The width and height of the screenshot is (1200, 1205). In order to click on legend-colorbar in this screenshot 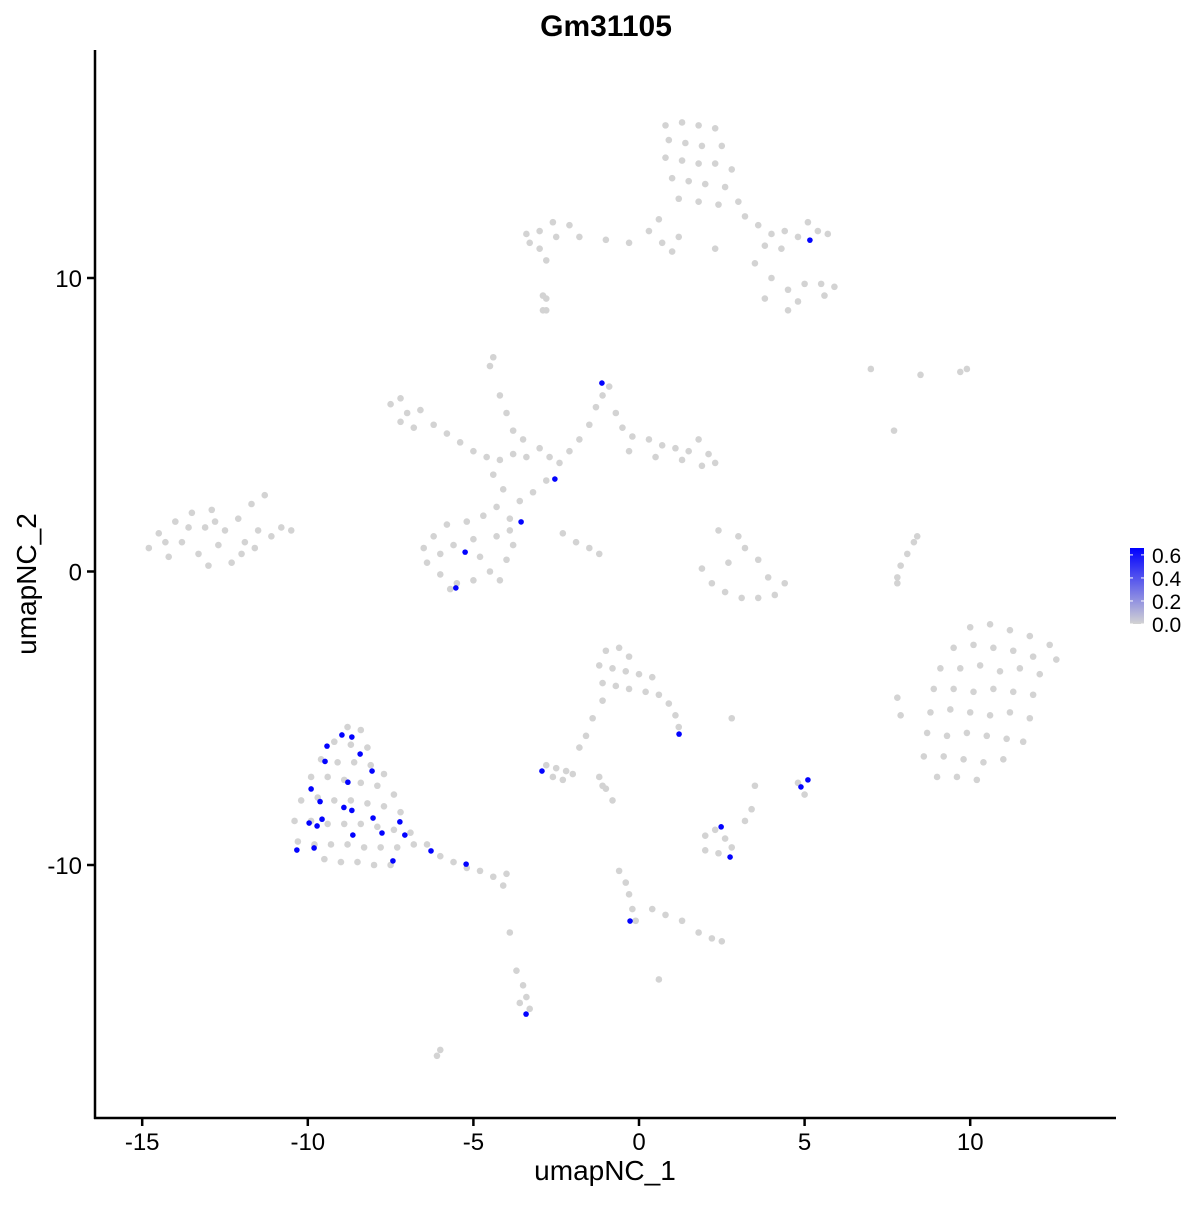, I will do `click(1137, 586)`.